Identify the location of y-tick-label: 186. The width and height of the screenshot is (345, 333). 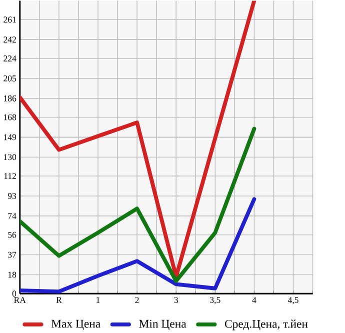
(10, 98).